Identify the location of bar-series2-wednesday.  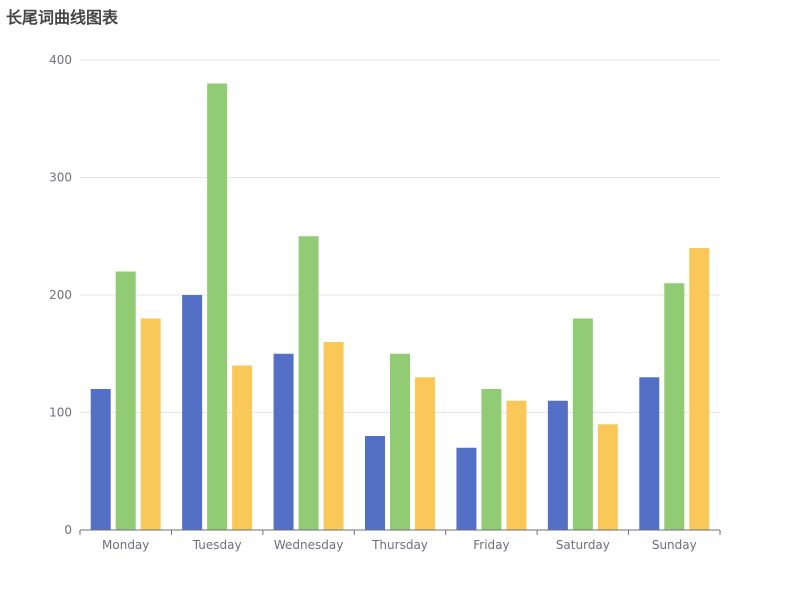
(308, 383).